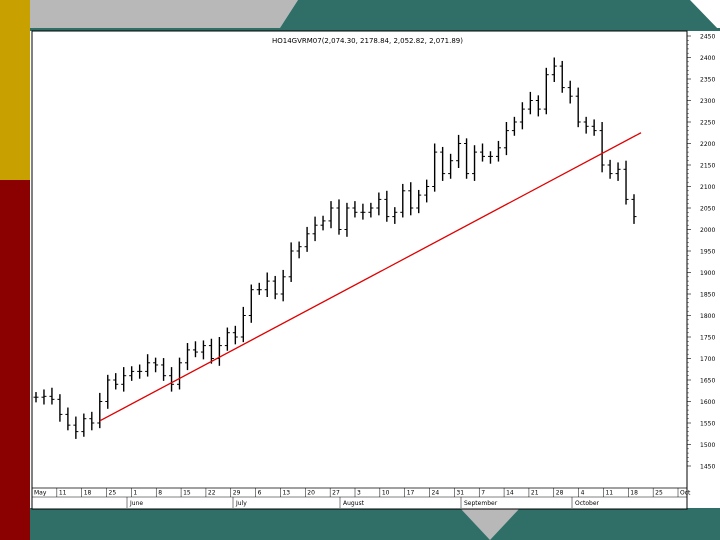 The width and height of the screenshot is (720, 540). What do you see at coordinates (336, 493) in the screenshot?
I see `x-tick-label-12: 27` at bounding box center [336, 493].